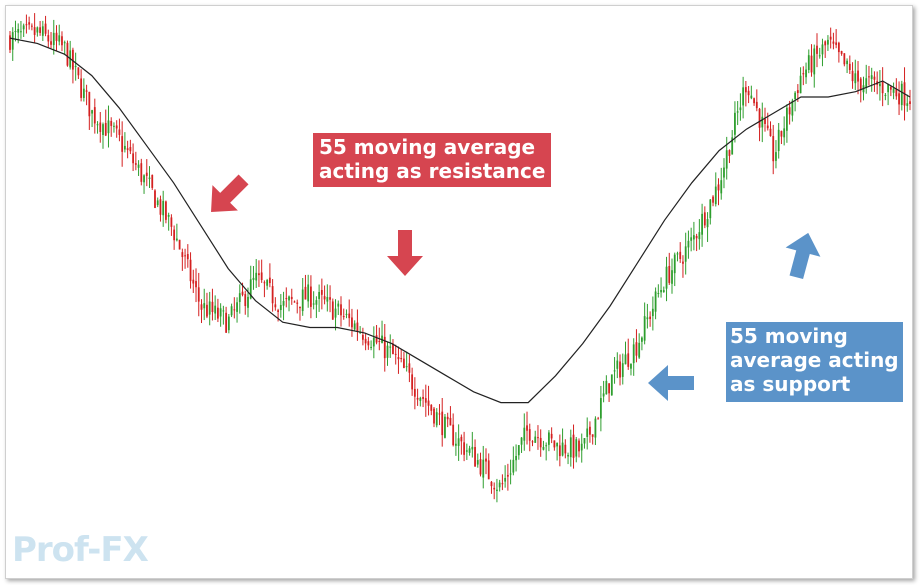 This screenshot has height=585, width=921. What do you see at coordinates (814, 362) in the screenshot?
I see `support-annotation: 55 moving average acting as support` at bounding box center [814, 362].